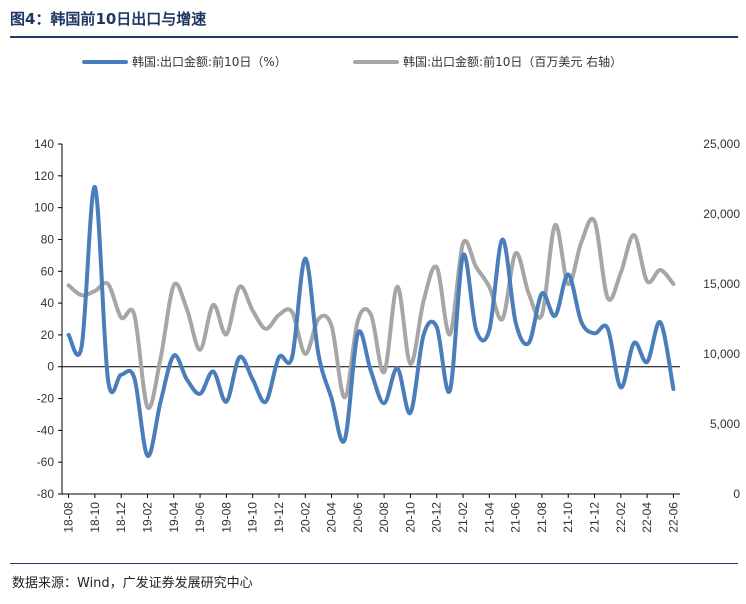  What do you see at coordinates (44, 208) in the screenshot?
I see `left-y-tick-label: 100` at bounding box center [44, 208].